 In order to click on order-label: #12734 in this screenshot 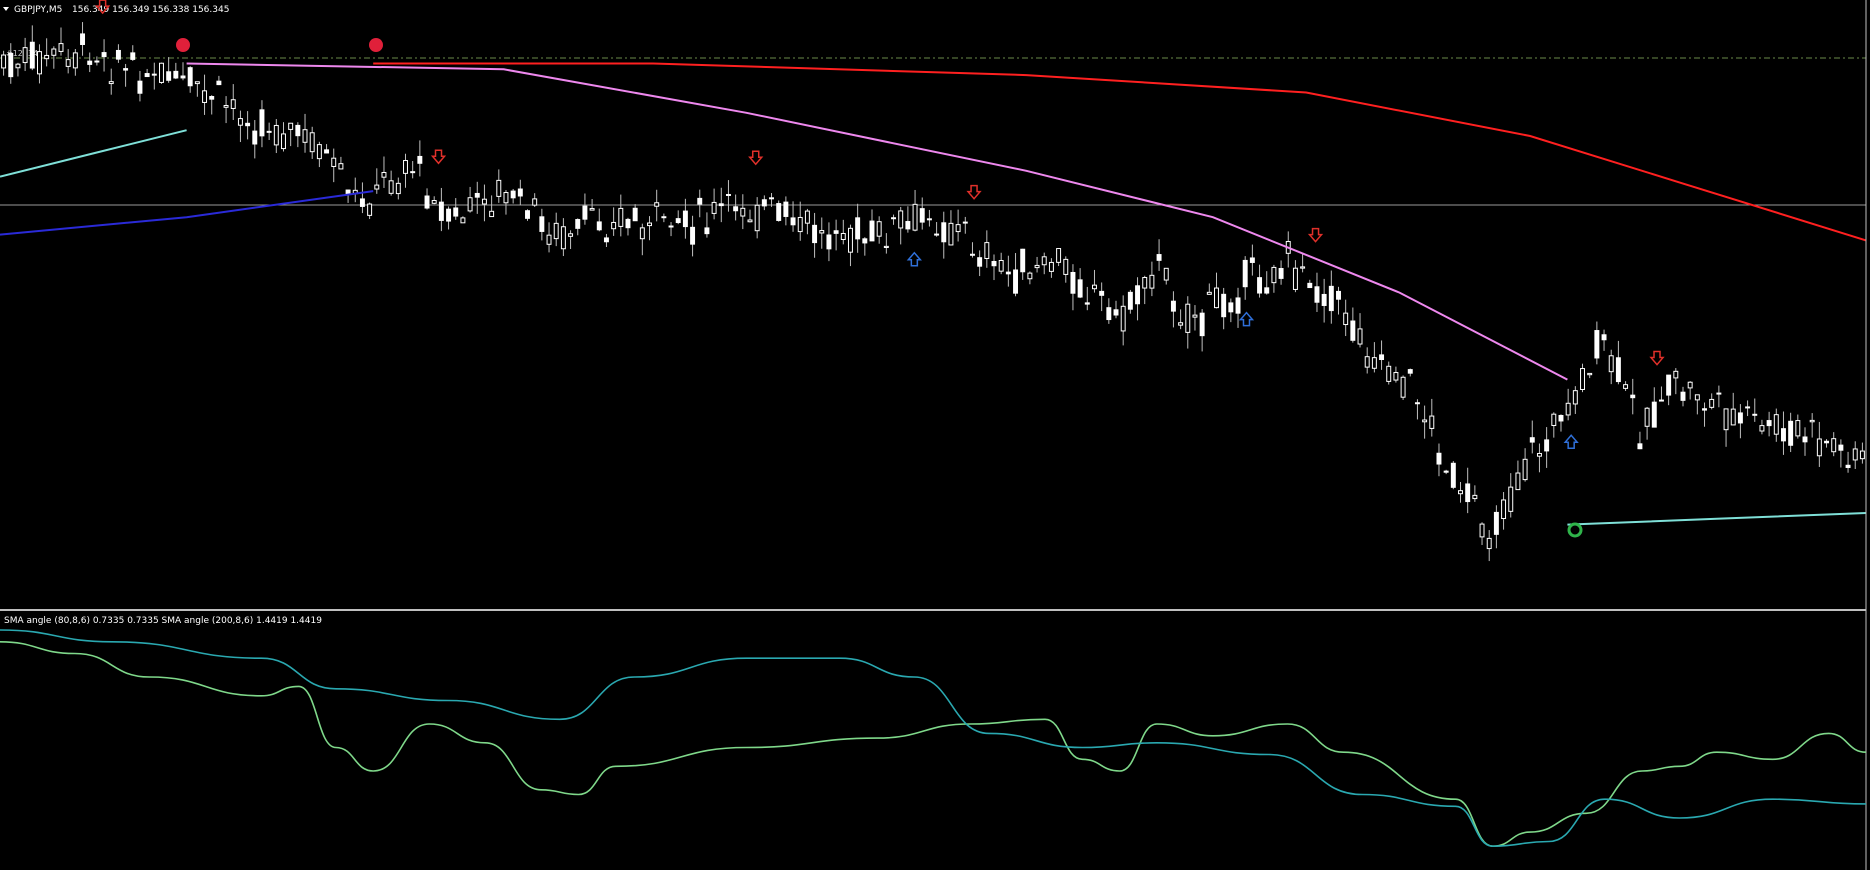, I will do `click(22, 53)`.